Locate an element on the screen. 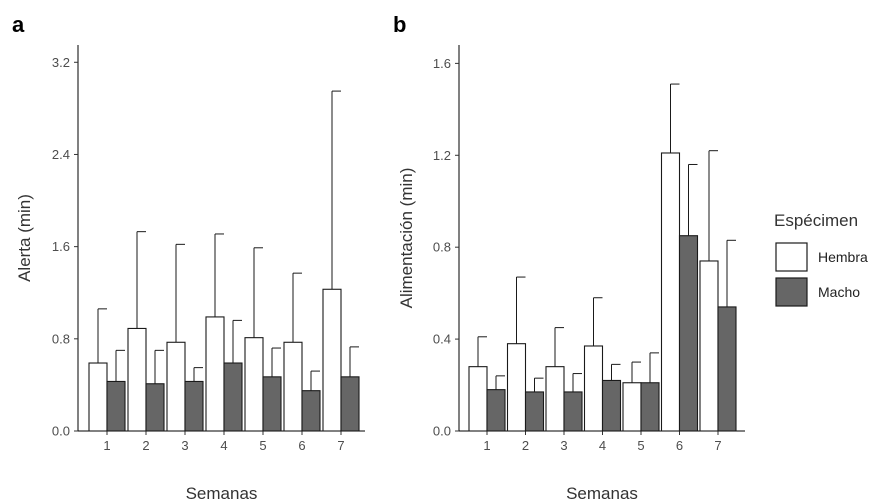 The width and height of the screenshot is (888, 504). panel-a-label: a is located at coordinates (18, 24).